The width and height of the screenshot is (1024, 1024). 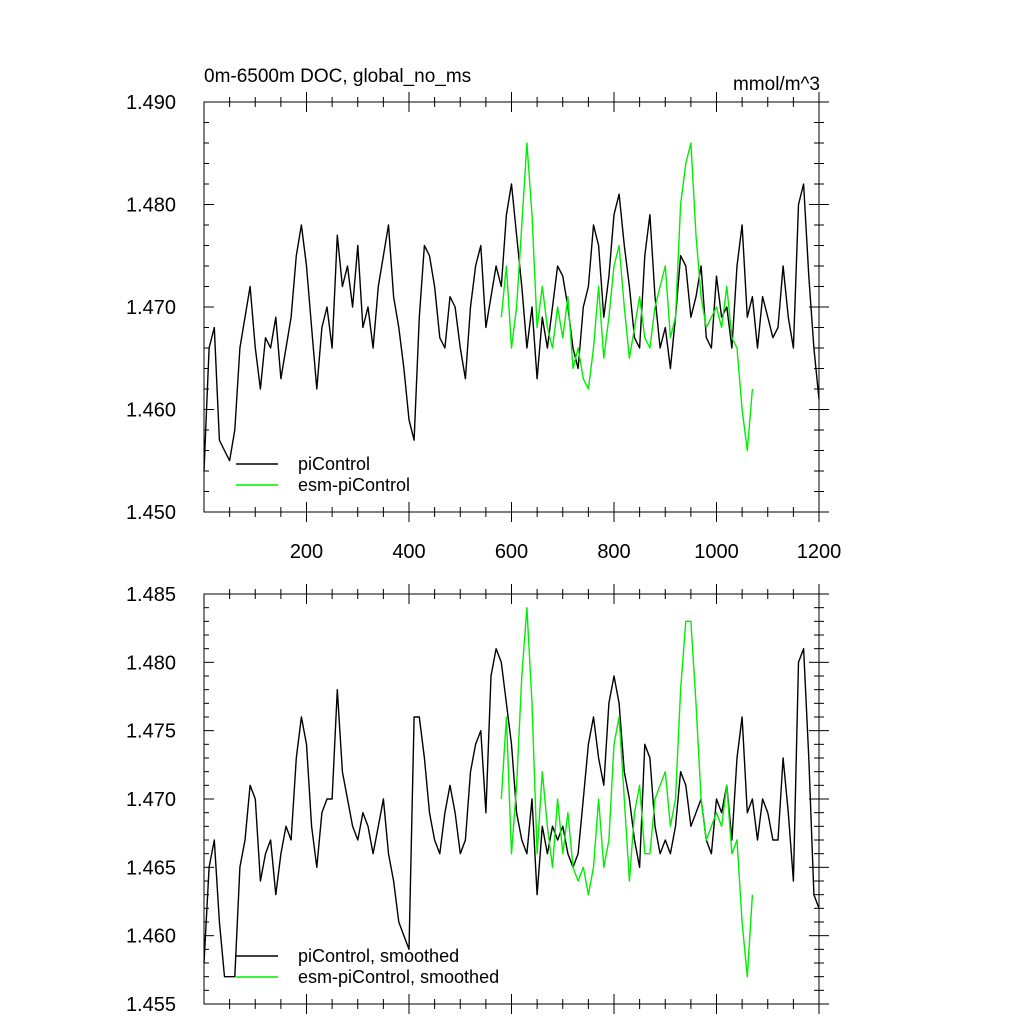 What do you see at coordinates (151, 732) in the screenshot?
I see `y-tick-label: 1.475` at bounding box center [151, 732].